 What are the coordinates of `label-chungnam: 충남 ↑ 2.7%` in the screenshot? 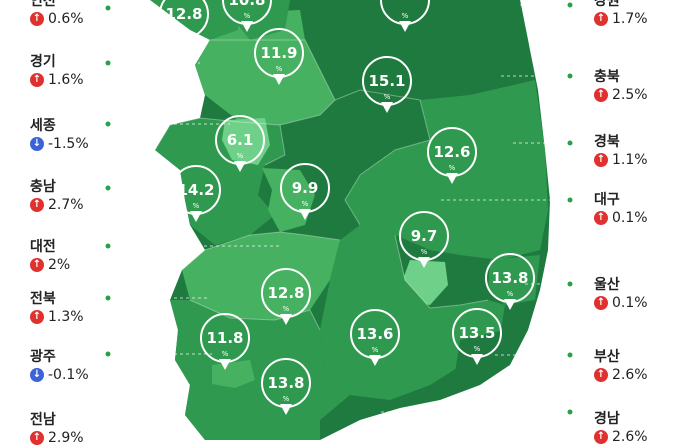 It's located at (57, 196).